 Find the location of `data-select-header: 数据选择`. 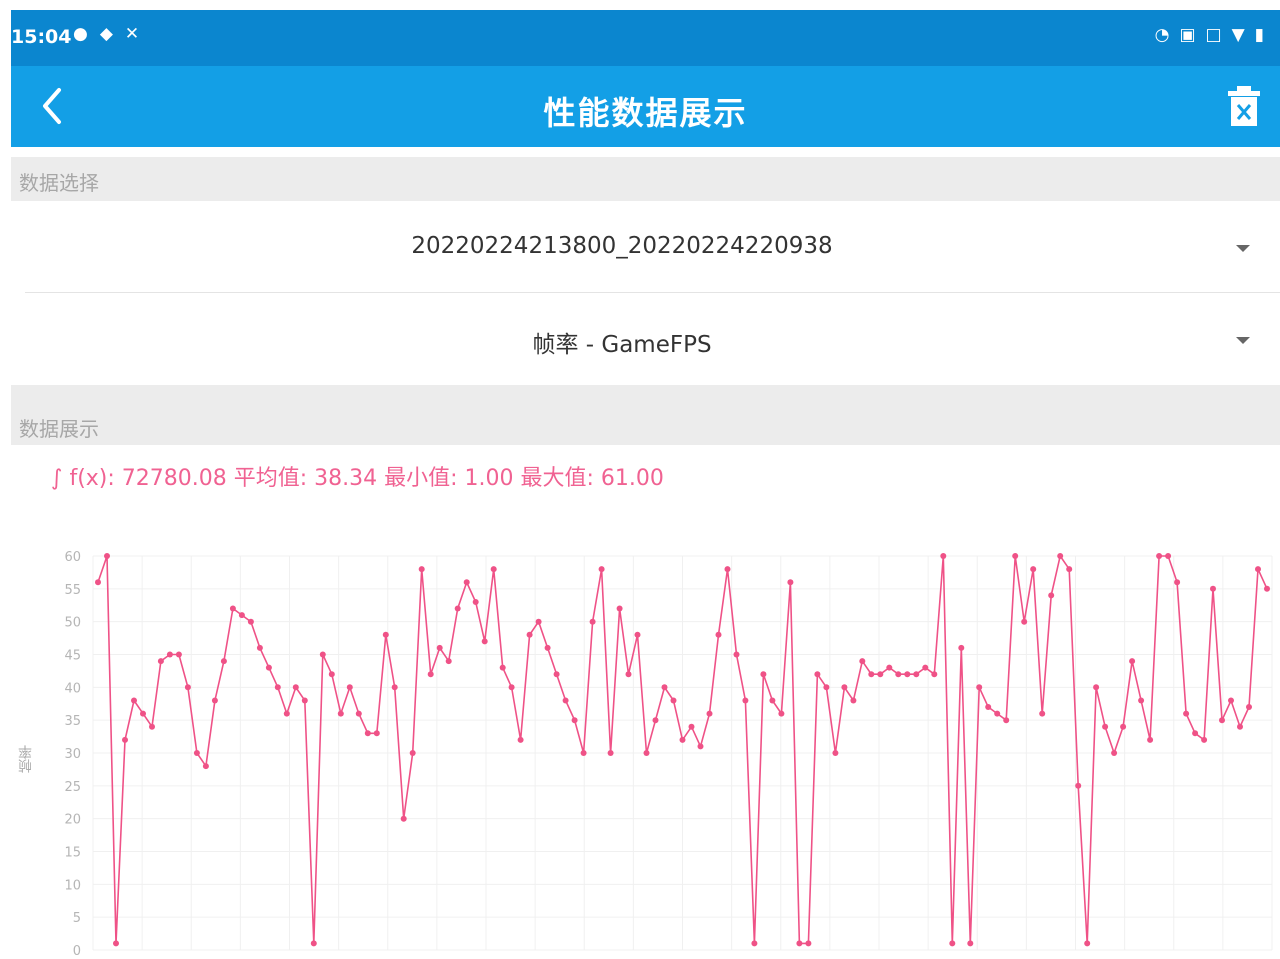

data-select-header: 数据选择 is located at coordinates (645, 179).